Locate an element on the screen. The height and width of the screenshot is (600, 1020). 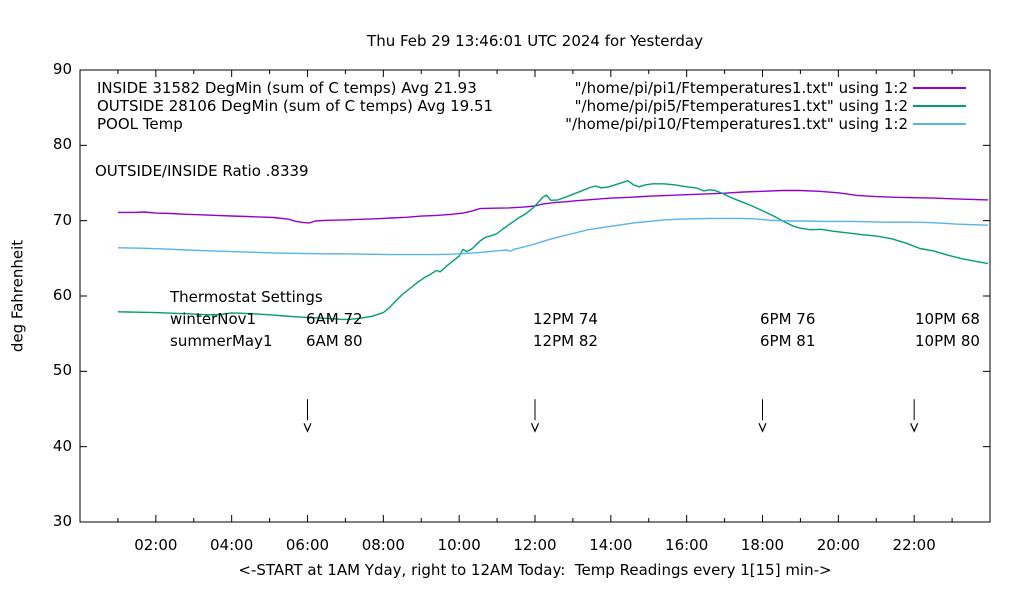
thermostat-settings-title: Thermostat Settings is located at coordinates (246, 297).